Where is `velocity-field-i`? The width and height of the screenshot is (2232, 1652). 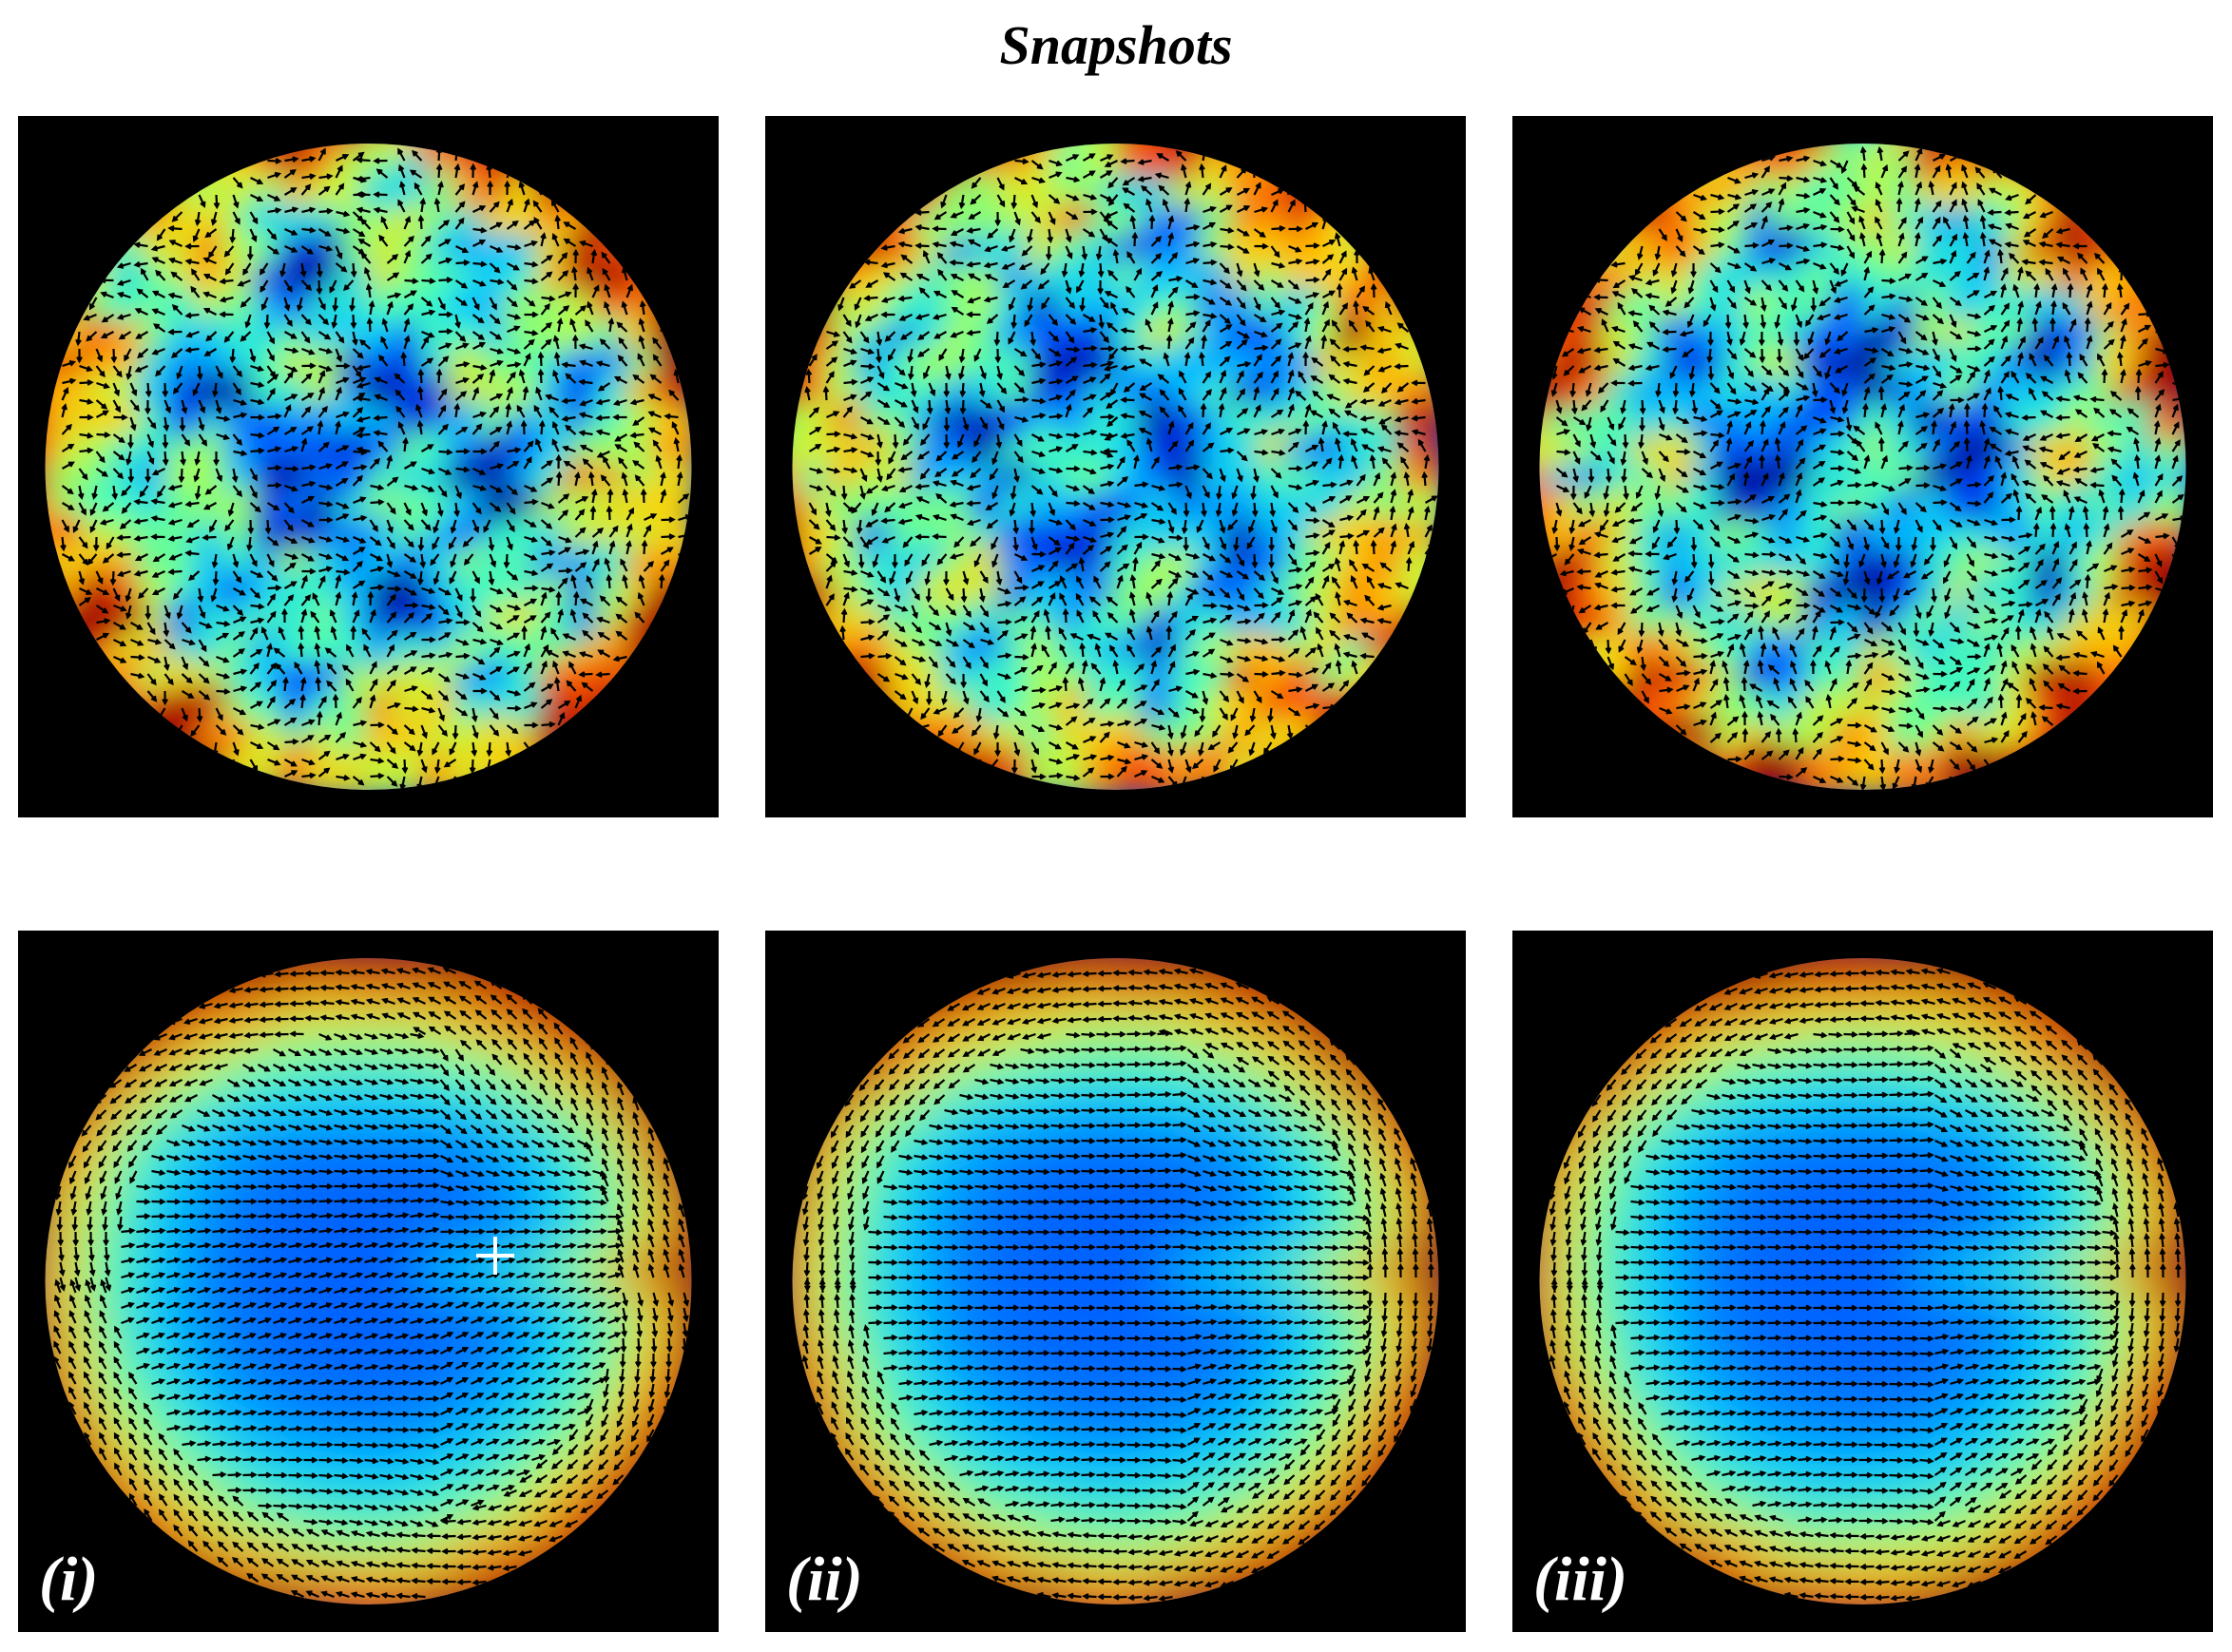
velocity-field-i is located at coordinates (369, 1281).